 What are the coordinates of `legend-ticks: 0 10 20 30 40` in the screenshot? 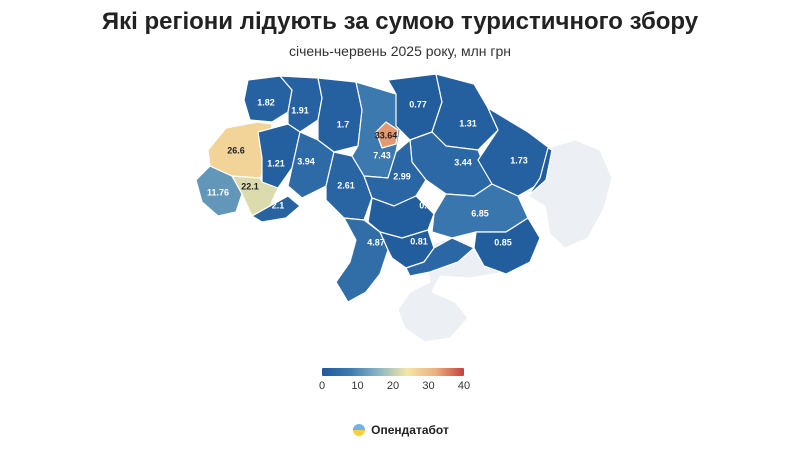 It's located at (394, 388).